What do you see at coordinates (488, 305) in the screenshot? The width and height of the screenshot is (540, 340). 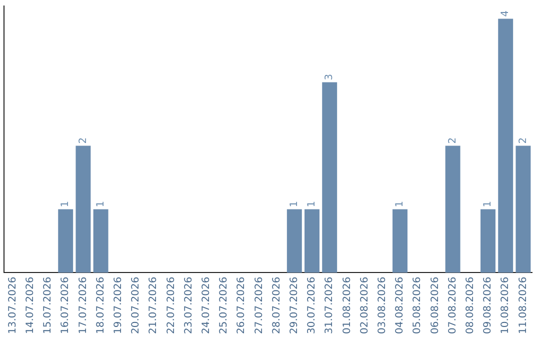 I see `x-tick-label: 09.08.2026` at bounding box center [488, 305].